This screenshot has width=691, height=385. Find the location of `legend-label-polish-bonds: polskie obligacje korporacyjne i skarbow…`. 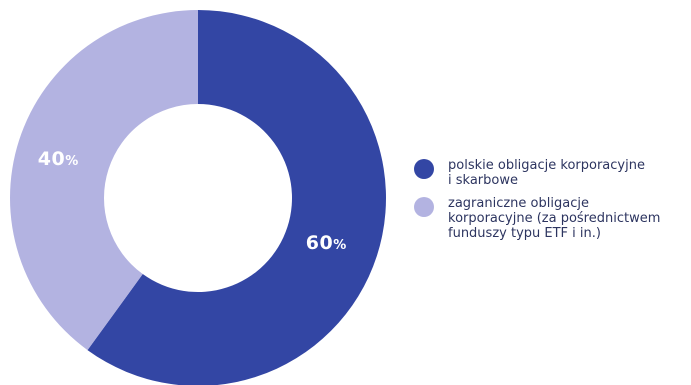

legend-label-polish-bonds: polskie obligacje korporacyjne i skarbow… is located at coordinates (546, 173).